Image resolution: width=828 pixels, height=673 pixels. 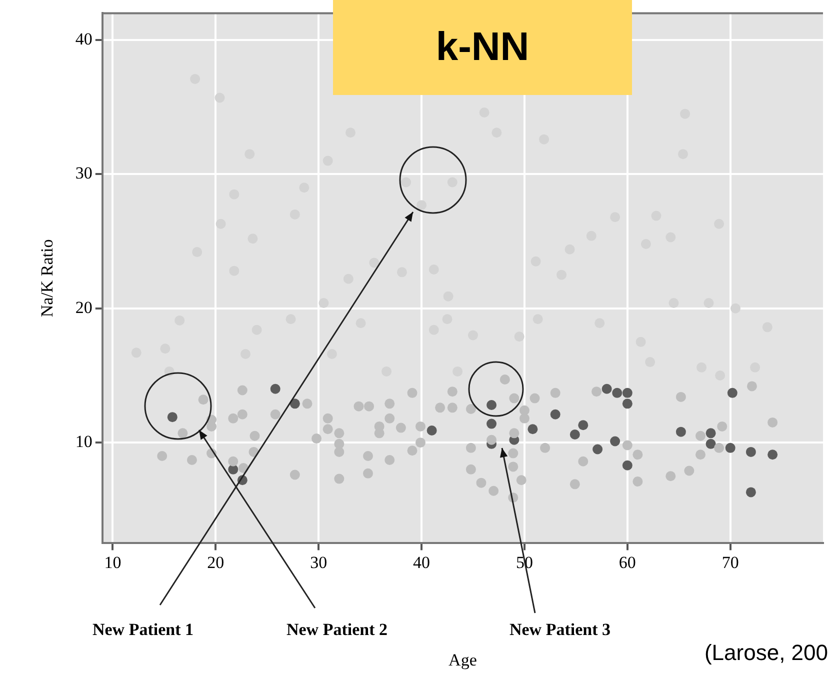 I want to click on x-axis-title: Age, so click(x=462, y=660).